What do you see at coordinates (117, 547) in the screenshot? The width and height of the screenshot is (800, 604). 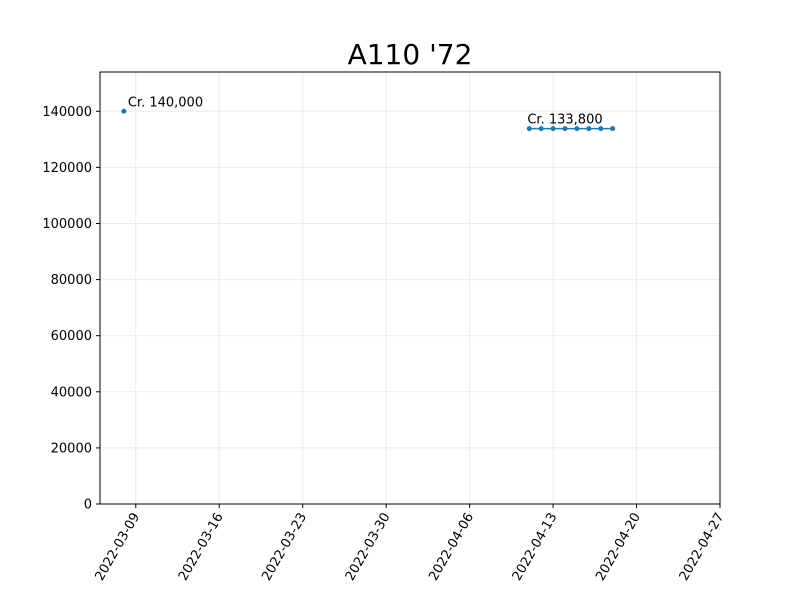 I see `x-tick-label: 2022-03-09` at bounding box center [117, 547].